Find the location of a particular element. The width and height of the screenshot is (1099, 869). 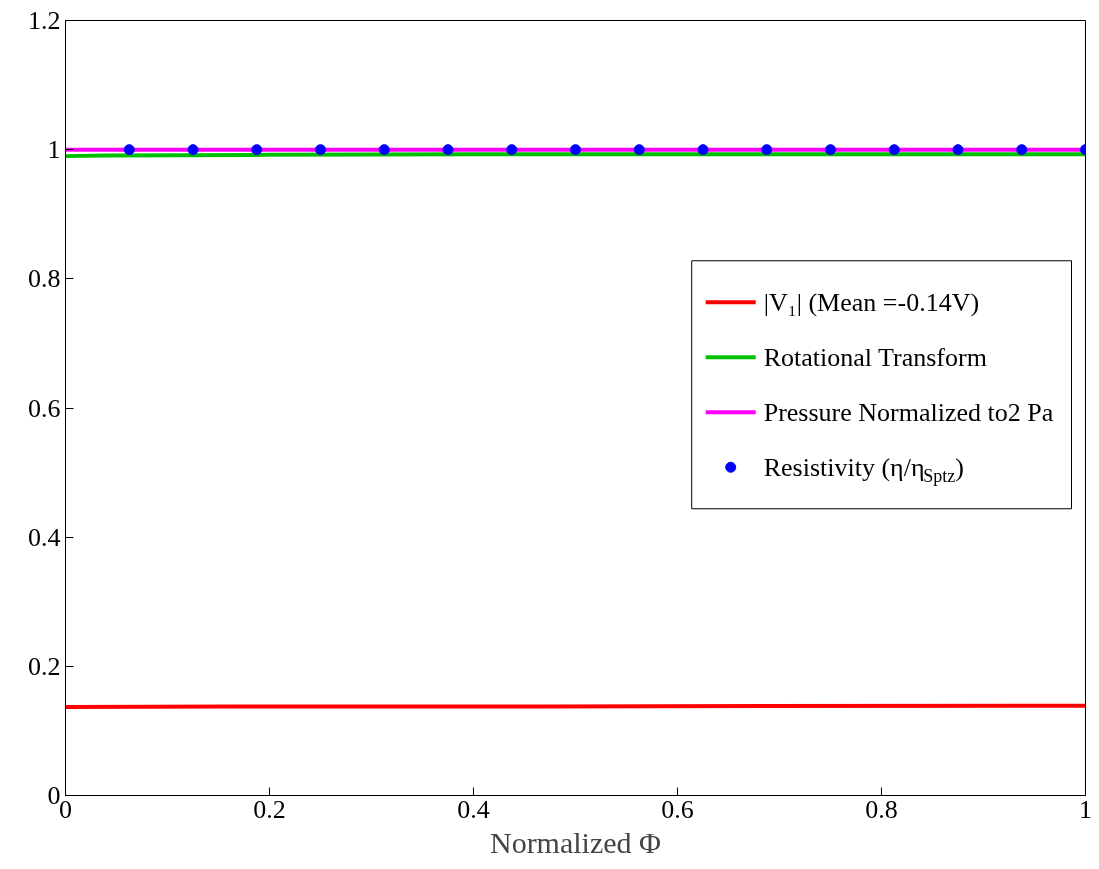

y-tick-label: 0.4 is located at coordinates (44, 537).